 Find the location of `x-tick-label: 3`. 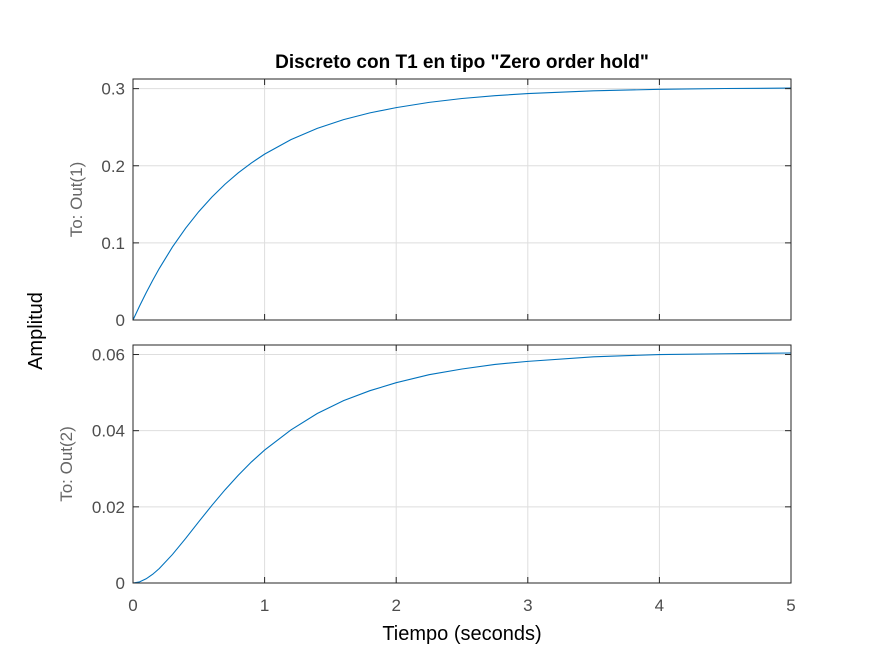

x-tick-label: 3 is located at coordinates (527, 605).